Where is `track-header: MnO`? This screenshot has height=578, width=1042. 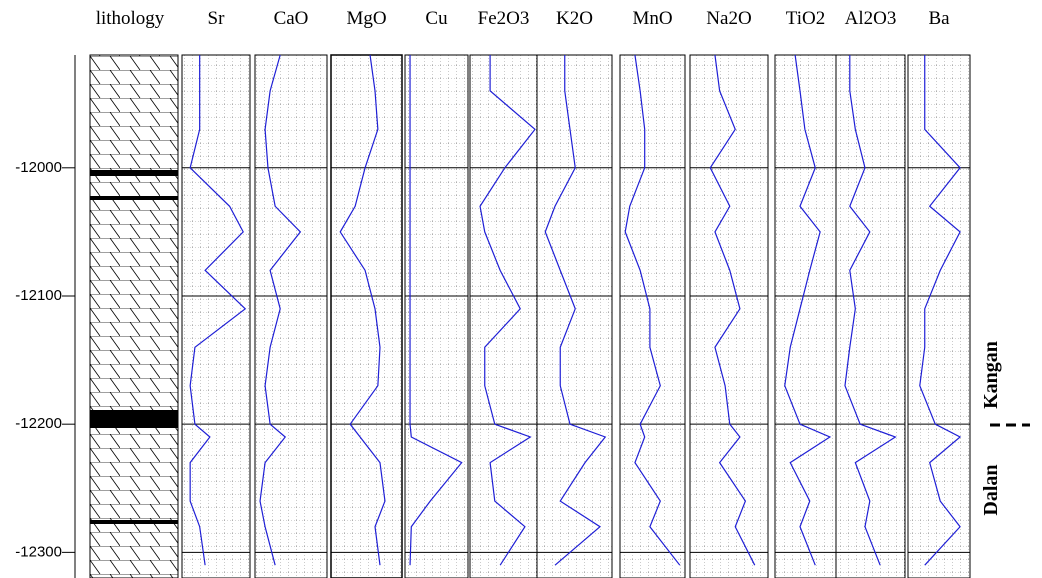
track-header: MnO is located at coordinates (652, 18).